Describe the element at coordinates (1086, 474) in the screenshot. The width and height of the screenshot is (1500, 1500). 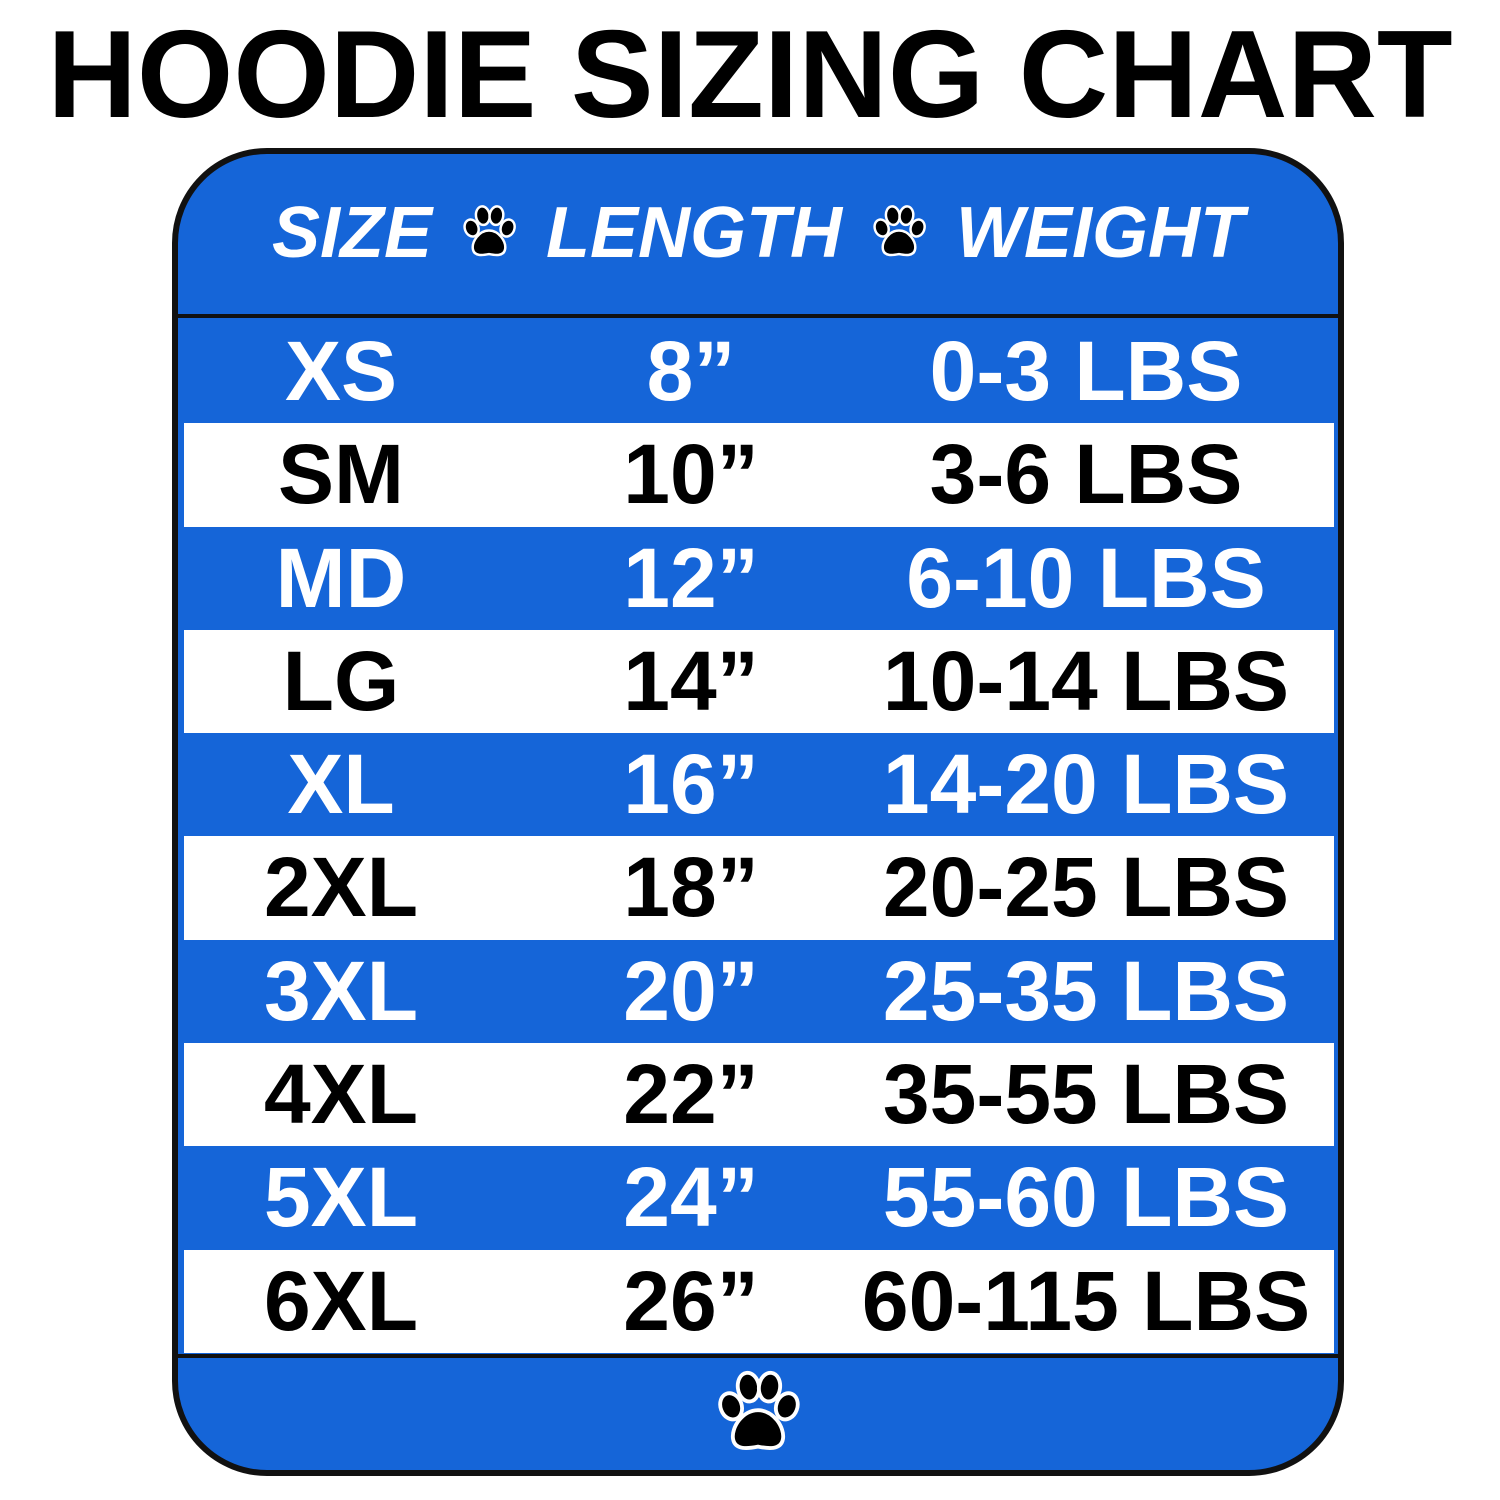
I see `weight-cell: 3-6 LBS` at that location.